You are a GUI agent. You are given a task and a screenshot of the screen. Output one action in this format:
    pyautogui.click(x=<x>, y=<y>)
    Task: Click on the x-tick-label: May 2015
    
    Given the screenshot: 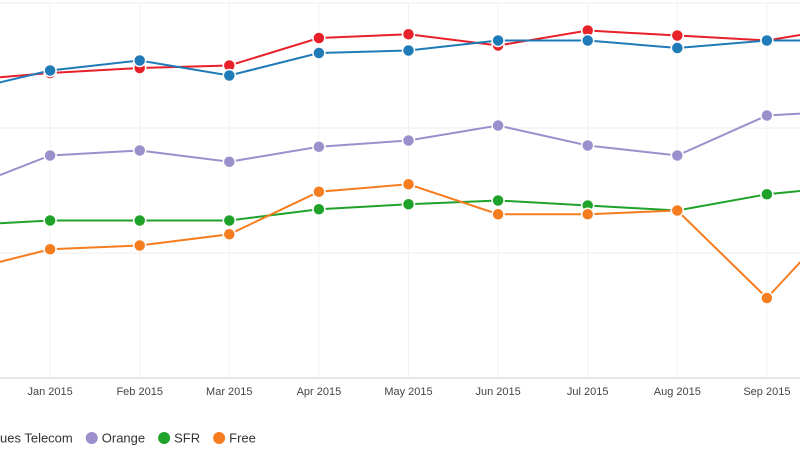 What is the action you would take?
    pyautogui.click(x=408, y=392)
    